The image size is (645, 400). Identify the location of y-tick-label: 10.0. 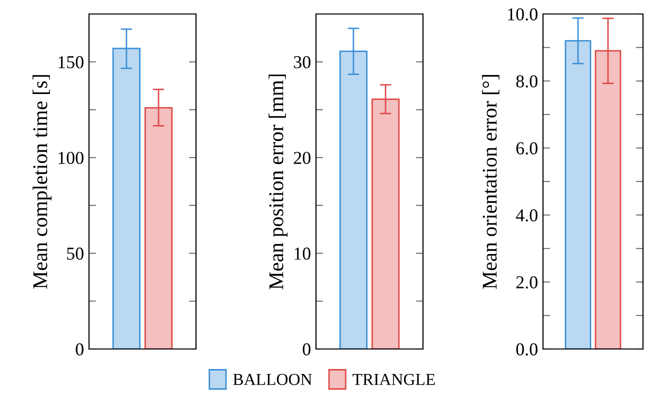
(523, 14).